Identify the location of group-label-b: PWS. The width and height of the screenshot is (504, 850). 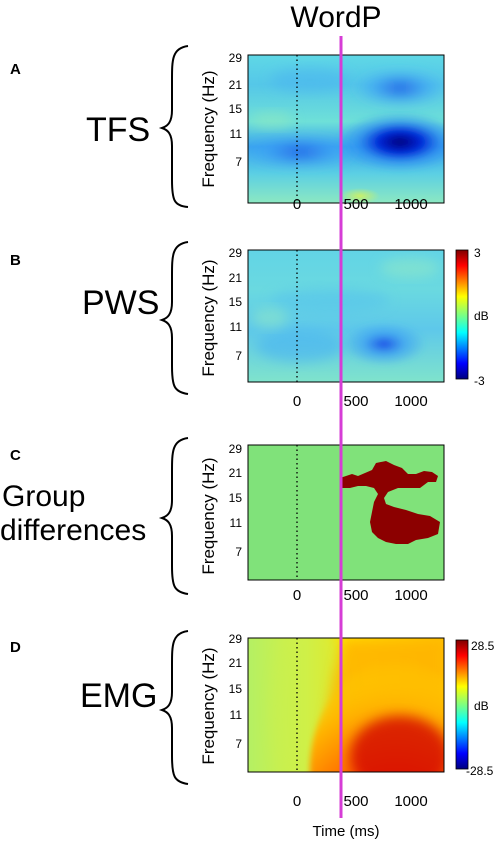
(120, 303).